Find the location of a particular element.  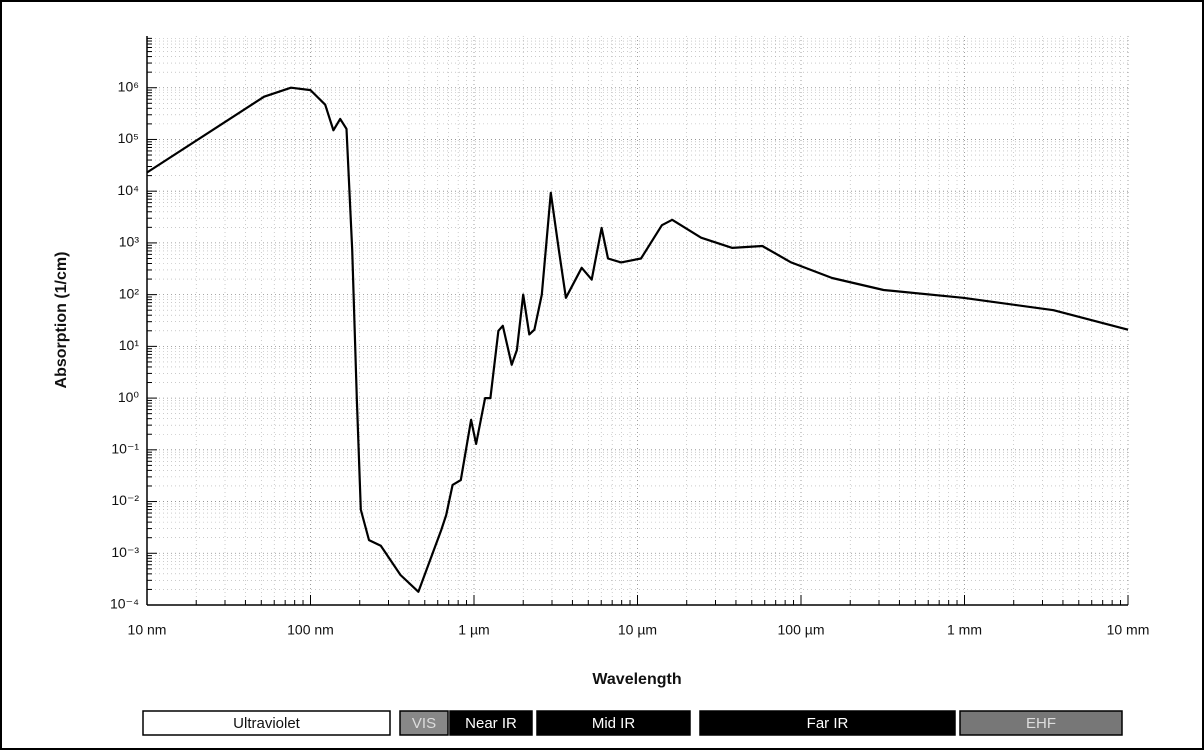

y-tick-label: 10⁻³ is located at coordinates (125, 552).